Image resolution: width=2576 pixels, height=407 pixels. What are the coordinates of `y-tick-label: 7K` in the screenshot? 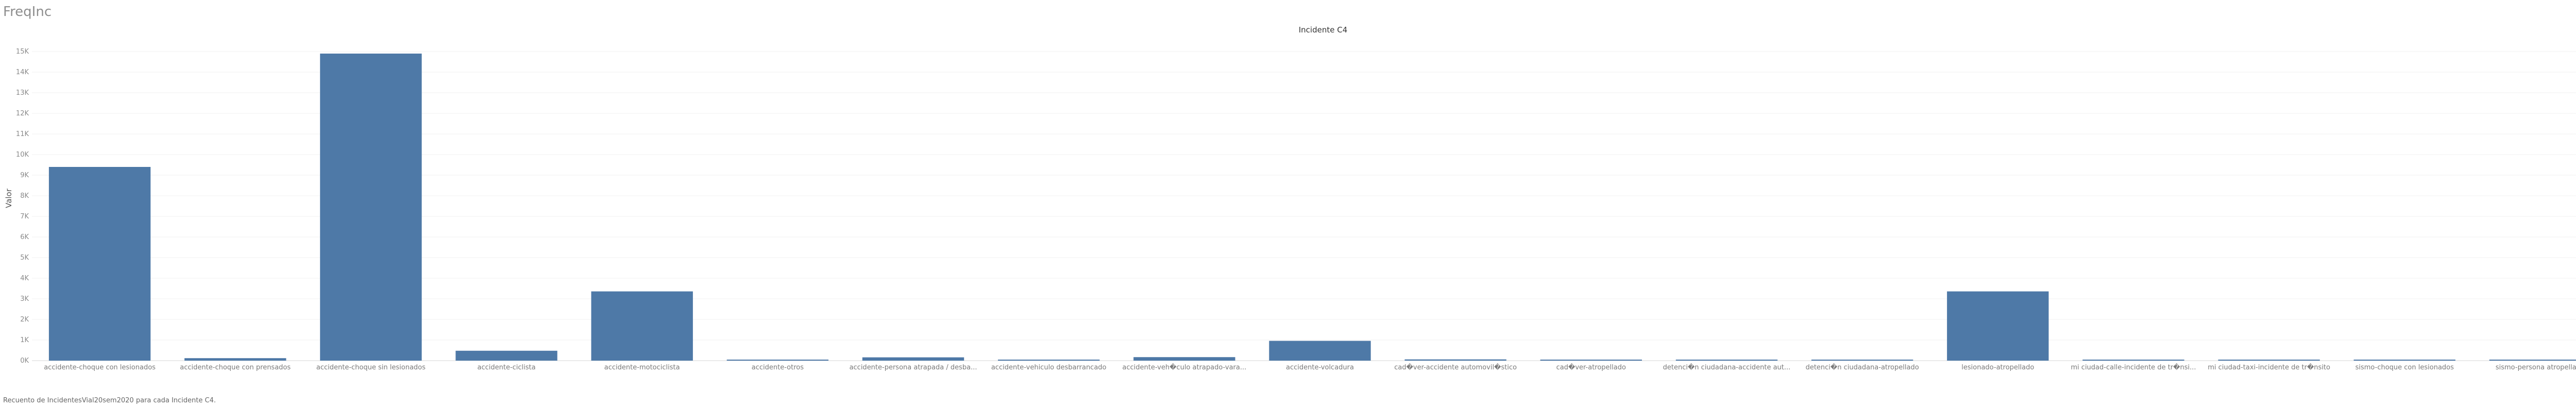 It's located at (24, 217).